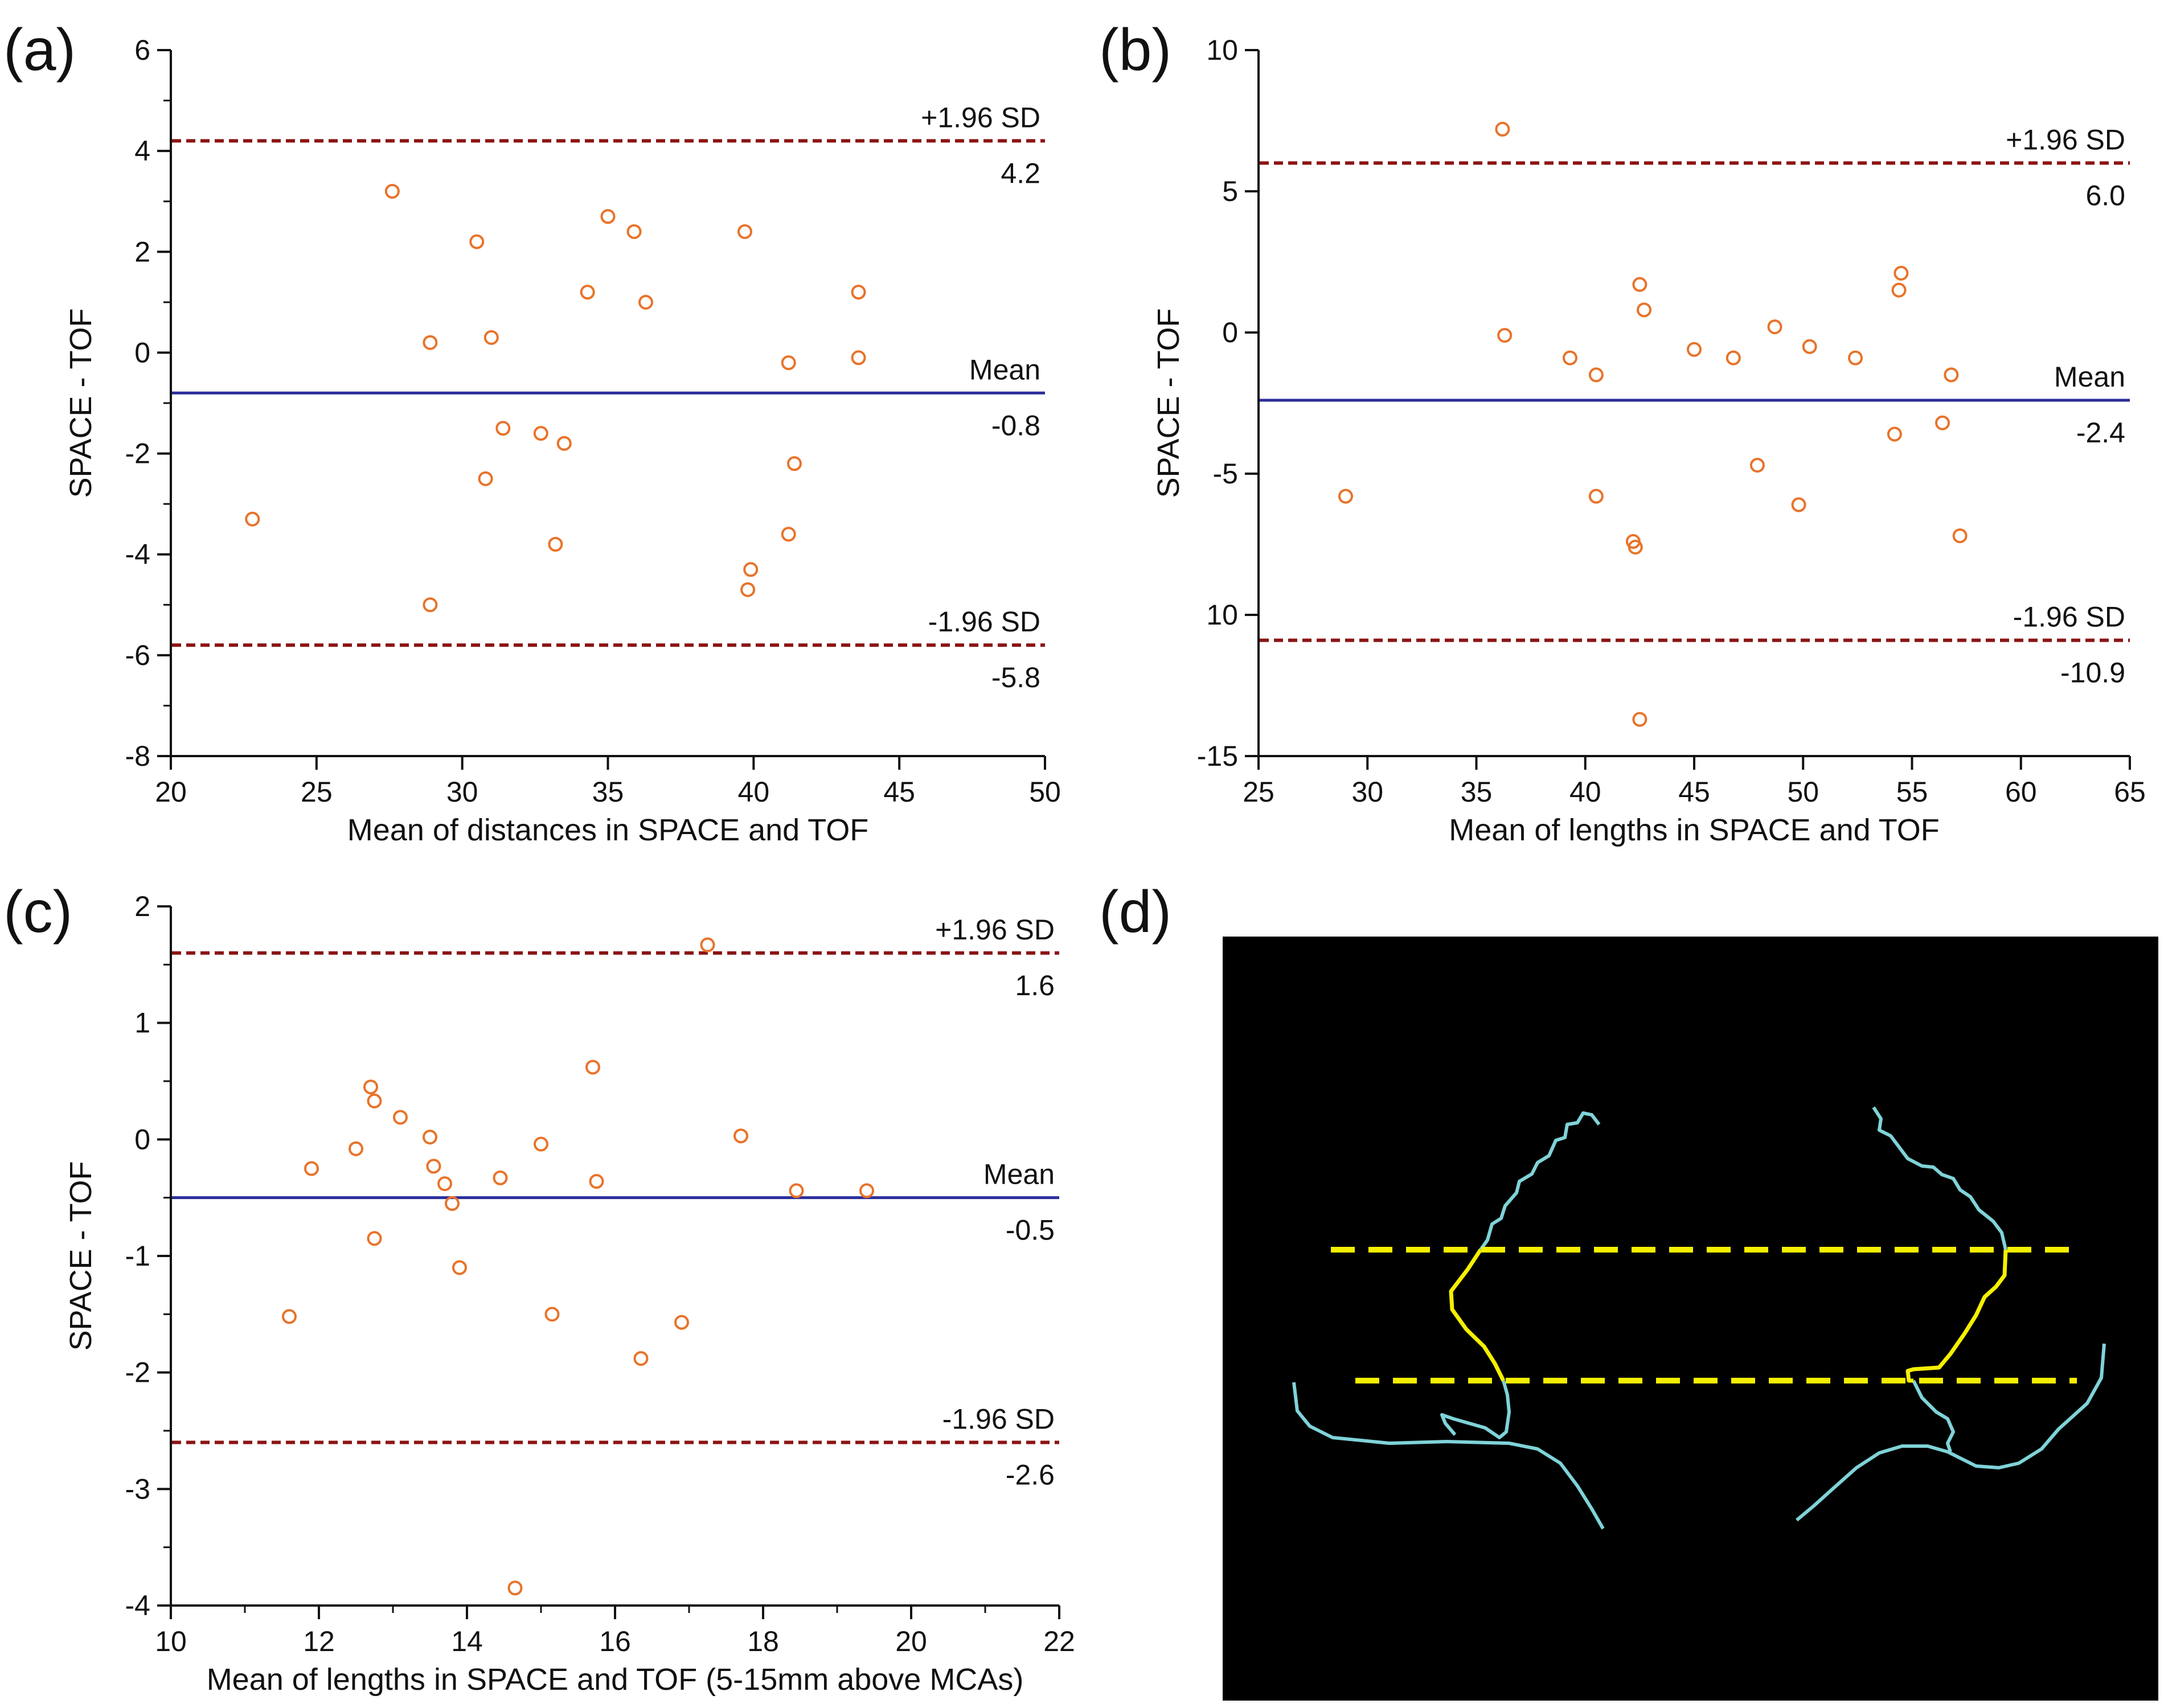  I want to click on x-tick-label: 16, so click(615, 1641).